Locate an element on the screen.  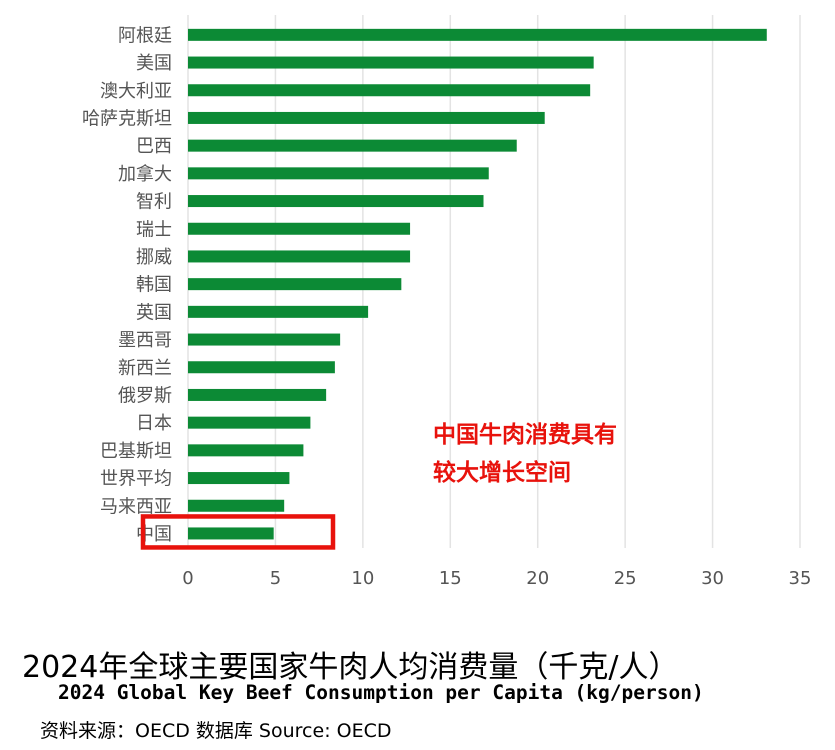
highlight-box is located at coordinates (238, 532).